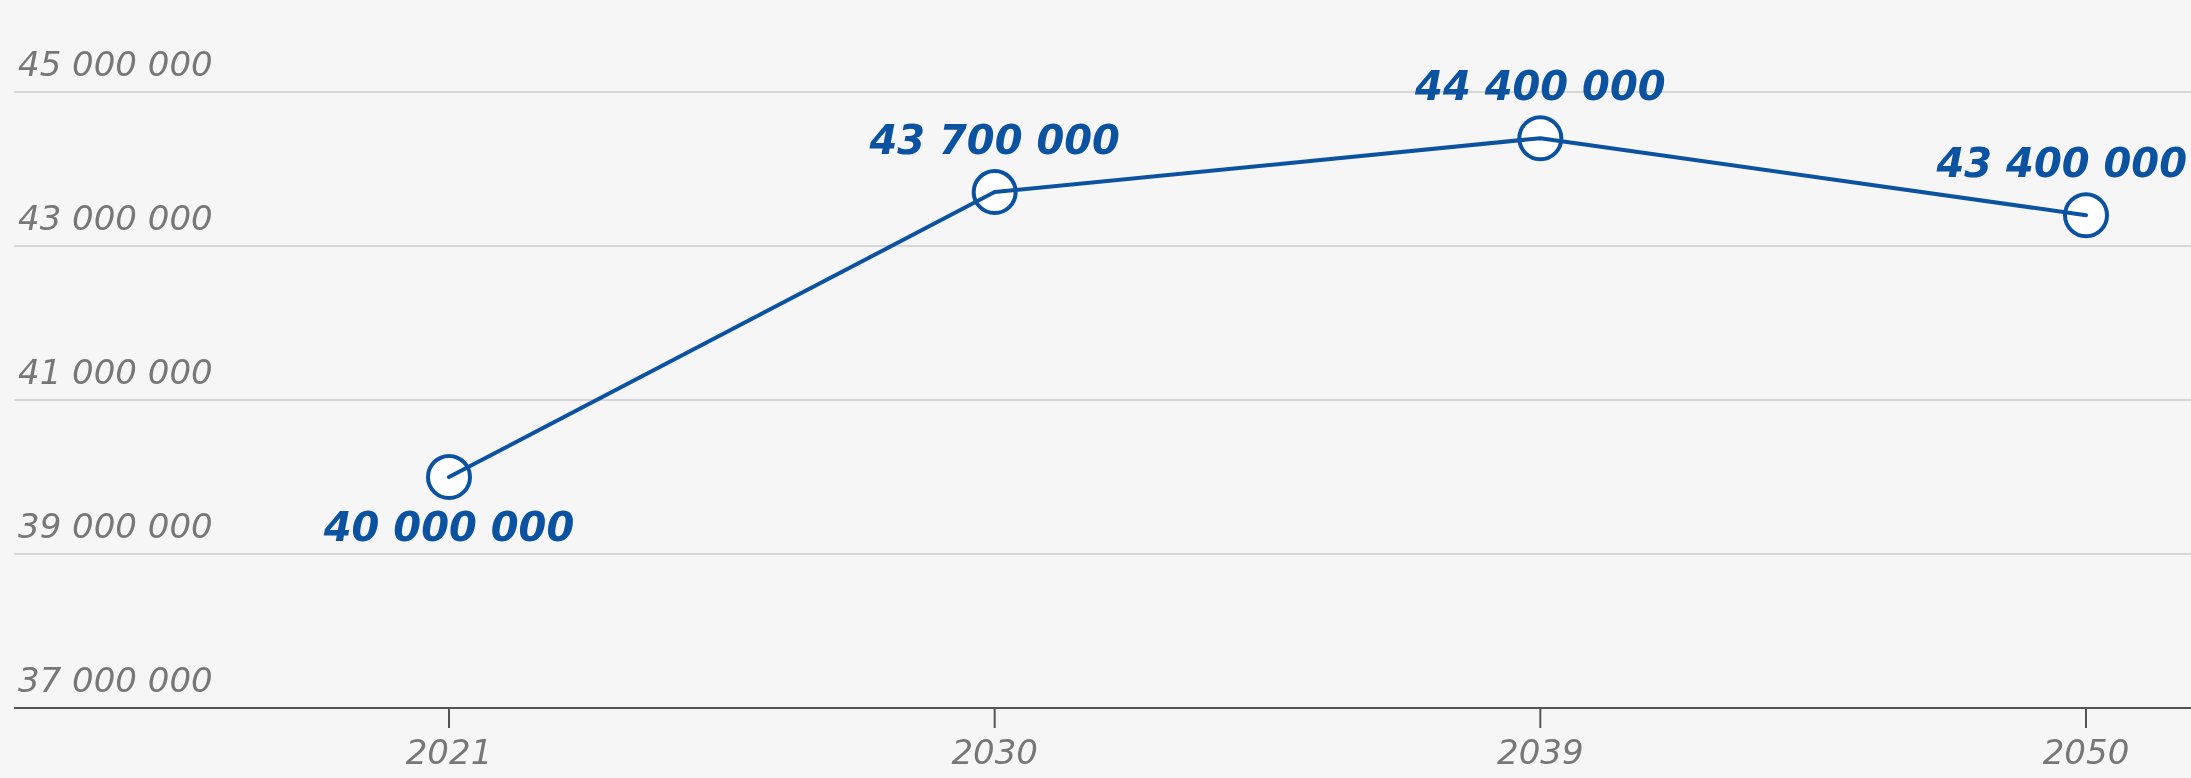  I want to click on y-tick-label: 41 000 000, so click(115, 372).